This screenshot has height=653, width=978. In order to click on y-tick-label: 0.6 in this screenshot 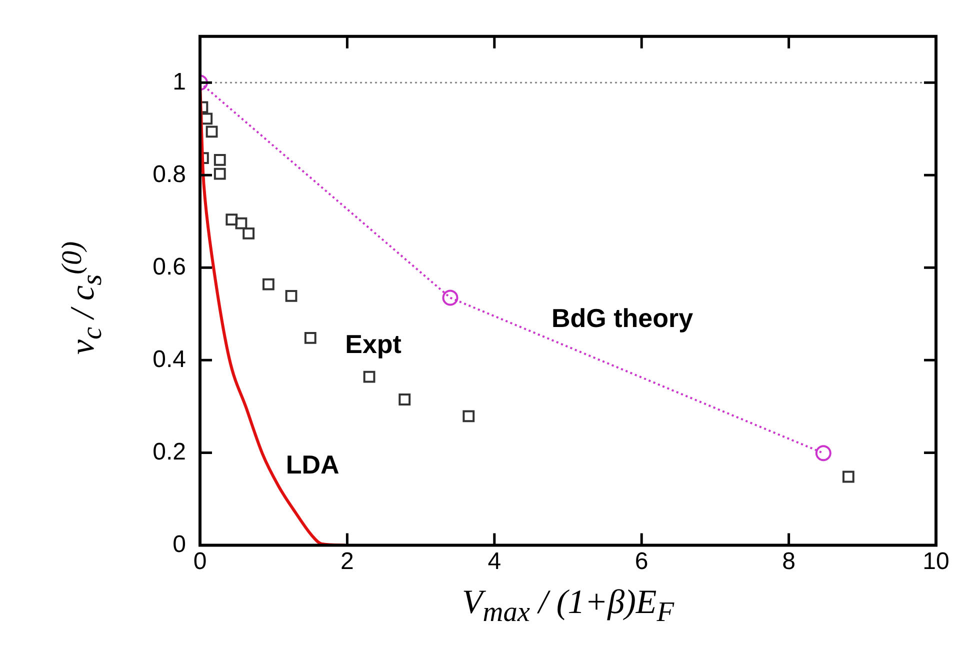, I will do `click(169, 266)`.